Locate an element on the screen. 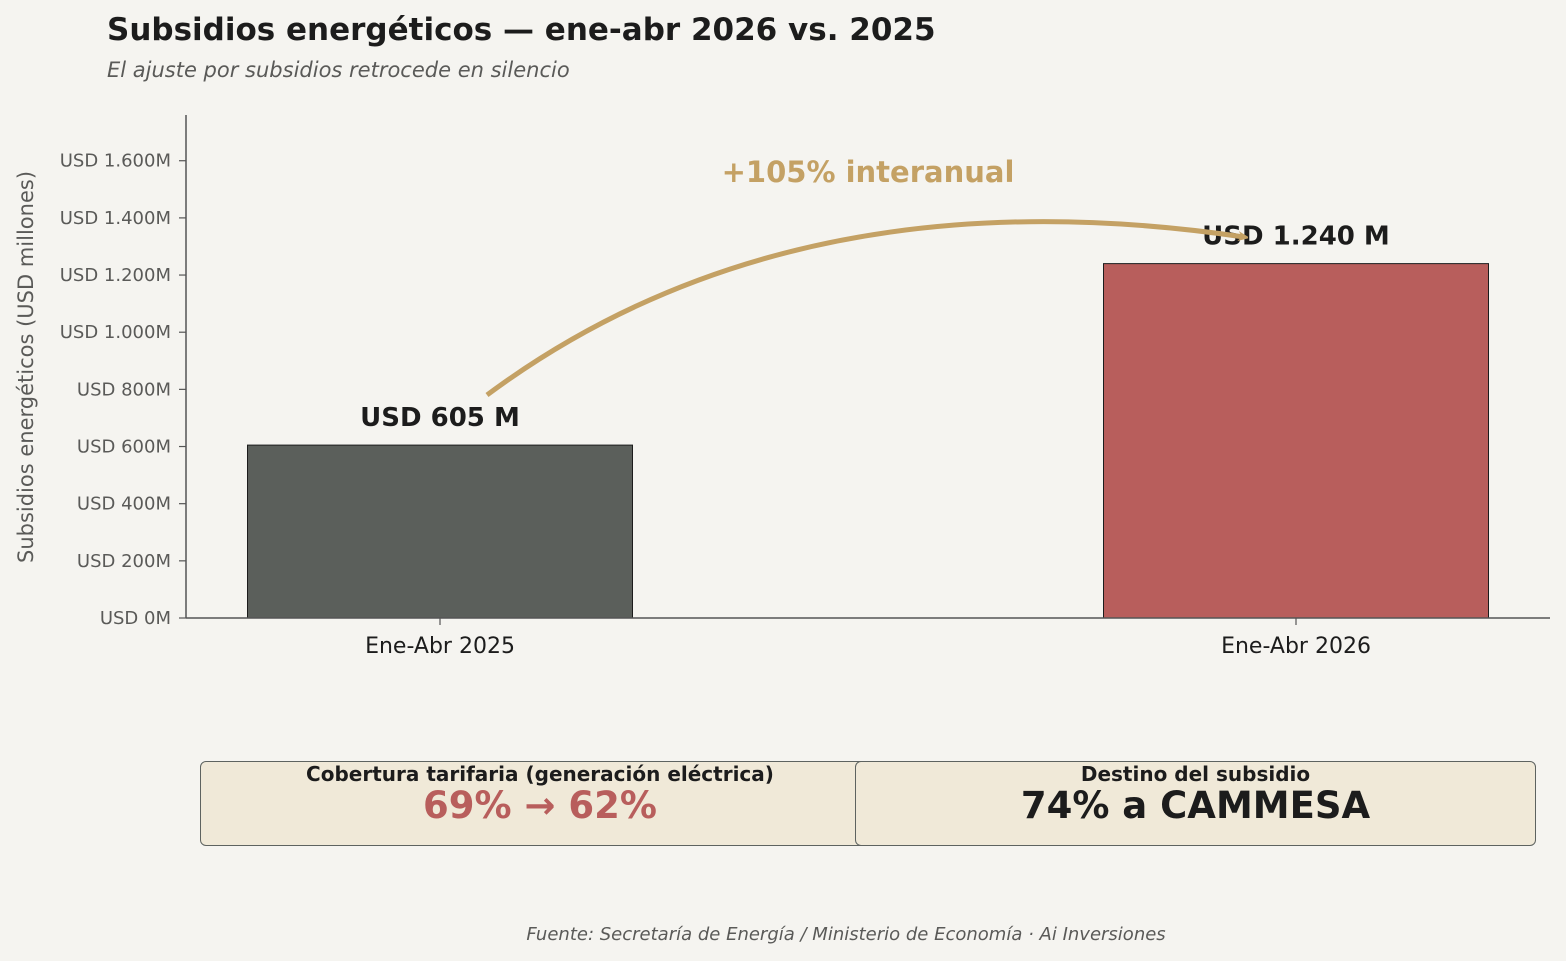 This screenshot has height=961, width=1566. destination-card-title: Destino del subsidio is located at coordinates (1195, 774).